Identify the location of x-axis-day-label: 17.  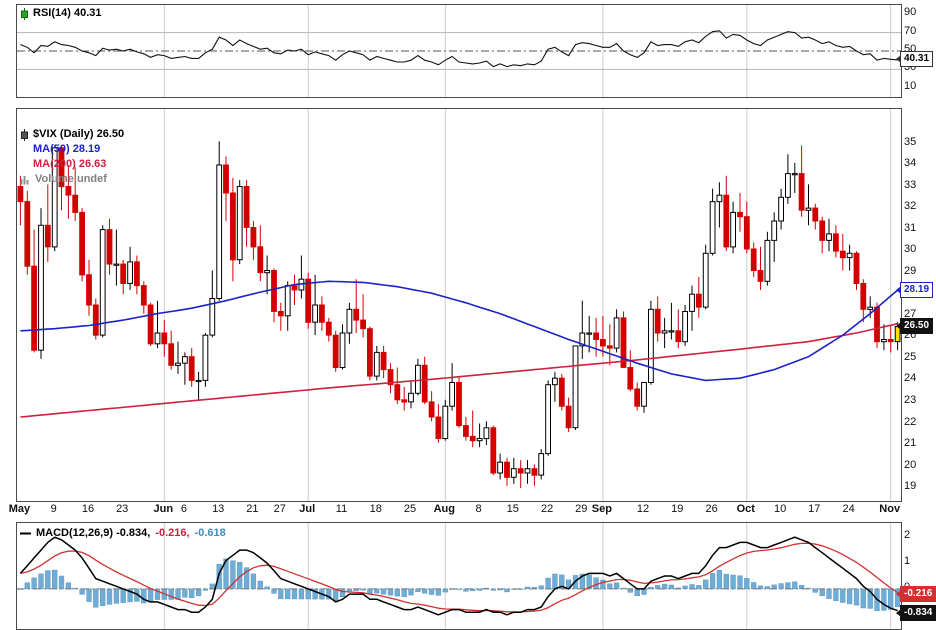
(814, 509).